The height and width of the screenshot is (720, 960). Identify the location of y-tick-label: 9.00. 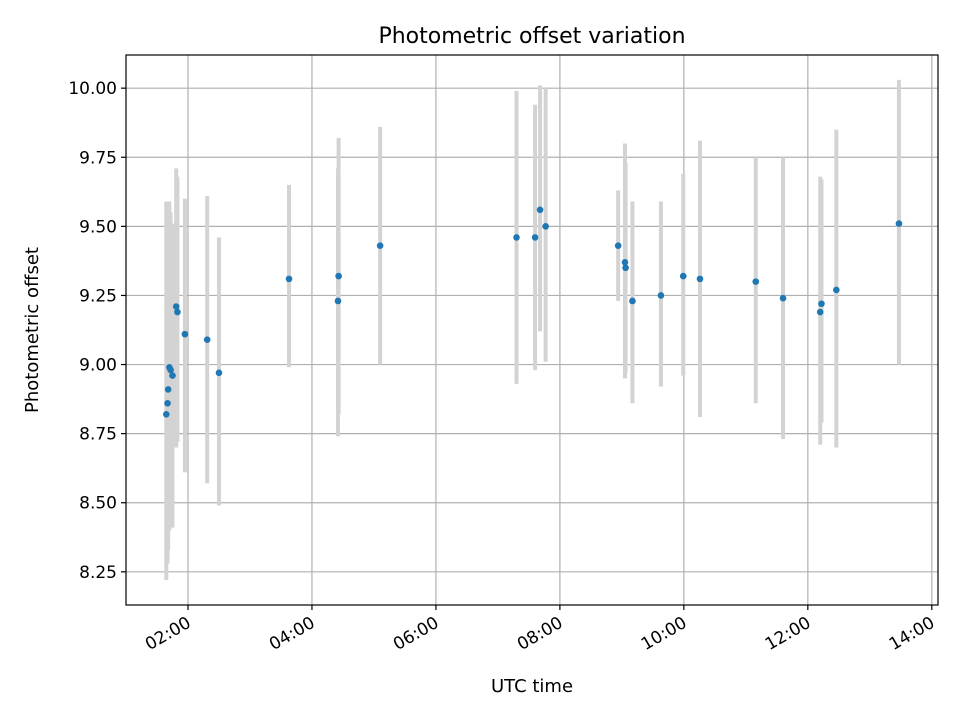
(98, 366).